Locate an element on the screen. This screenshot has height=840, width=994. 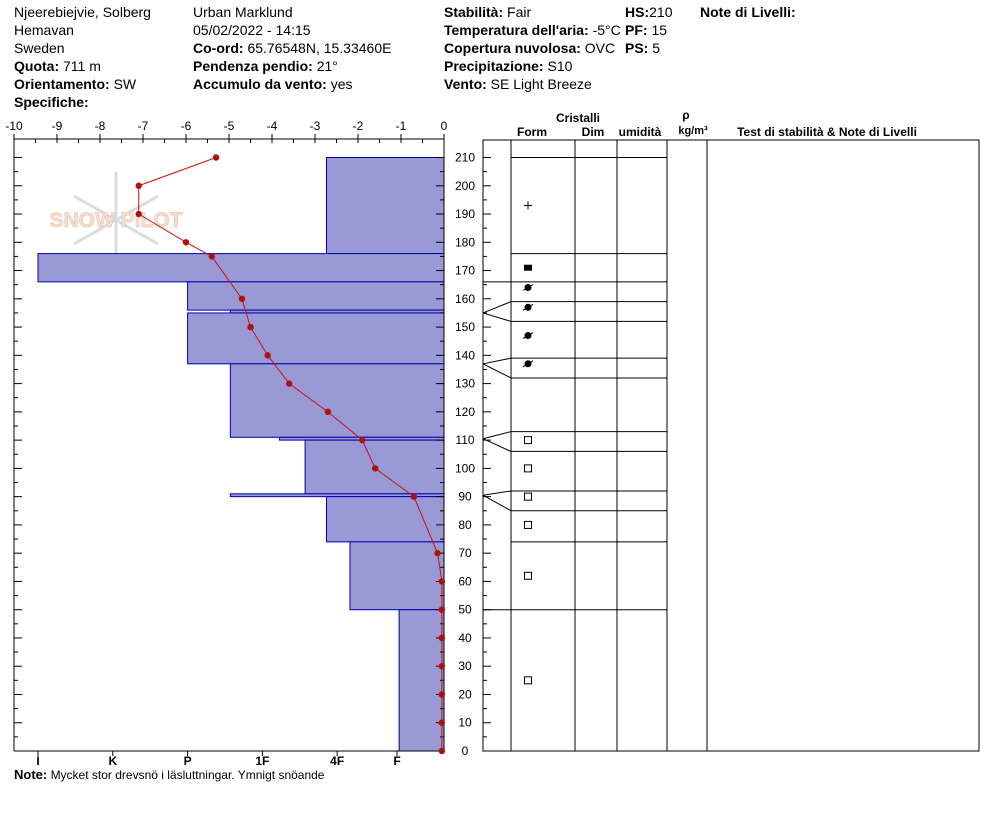
stabilita-field: Stabilità: Fair is located at coordinates (488, 12).